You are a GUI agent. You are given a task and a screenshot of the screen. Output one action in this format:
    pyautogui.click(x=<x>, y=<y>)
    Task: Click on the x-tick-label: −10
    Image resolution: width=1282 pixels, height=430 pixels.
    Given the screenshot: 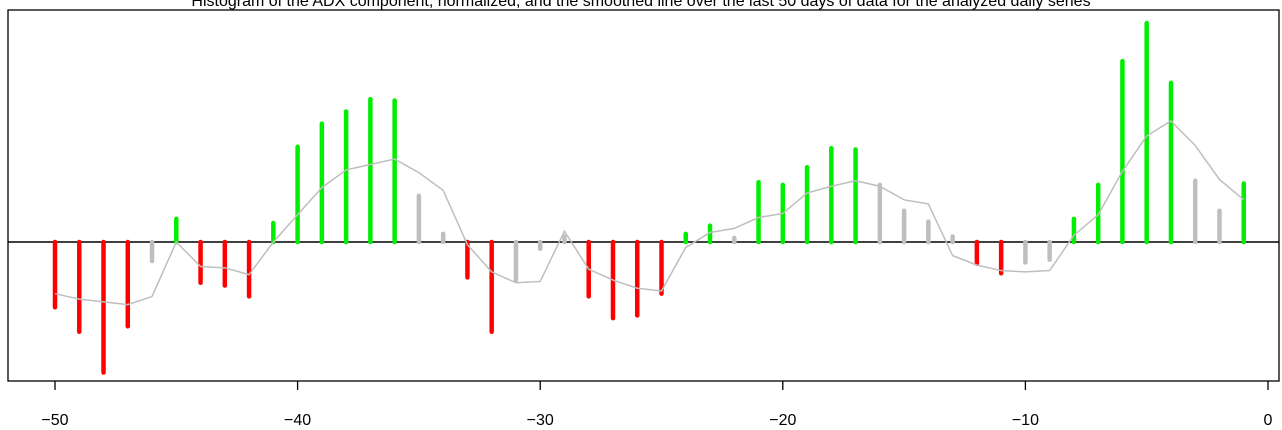 What is the action you would take?
    pyautogui.click(x=1025, y=420)
    